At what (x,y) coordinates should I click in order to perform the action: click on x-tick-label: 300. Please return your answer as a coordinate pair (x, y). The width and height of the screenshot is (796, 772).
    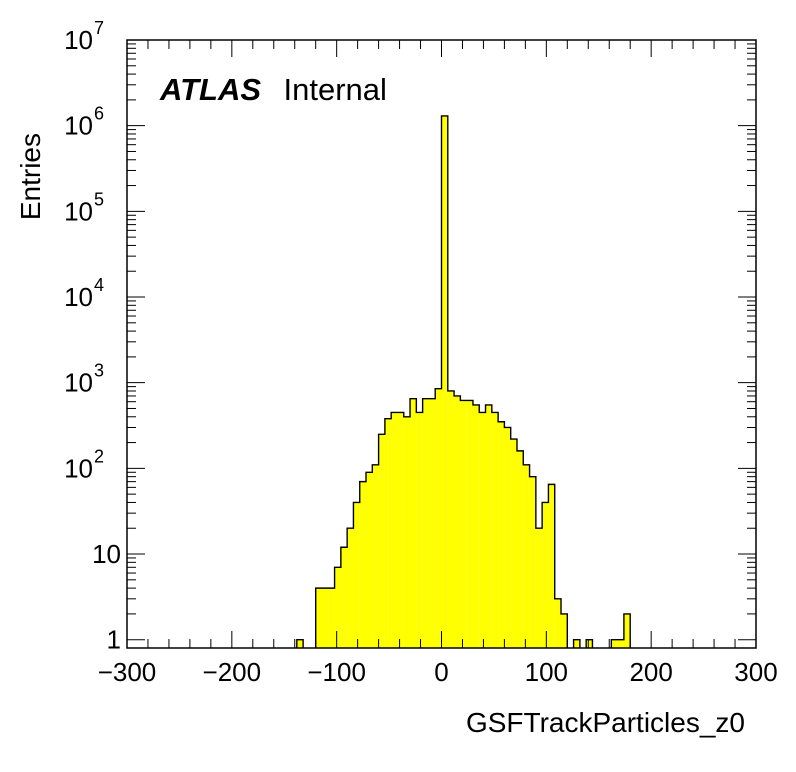
    Looking at the image, I should click on (755, 672).